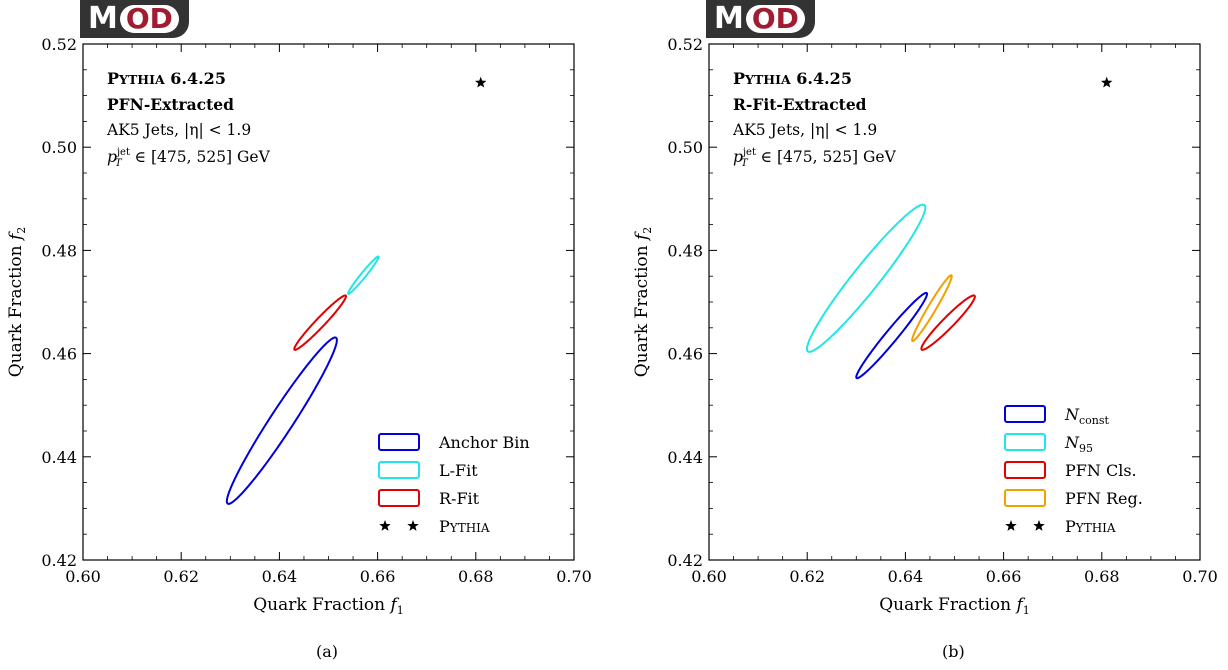 This screenshot has height=670, width=1228. I want to click on legend-label-anchor-bin: Anchor Bin, so click(484, 442).